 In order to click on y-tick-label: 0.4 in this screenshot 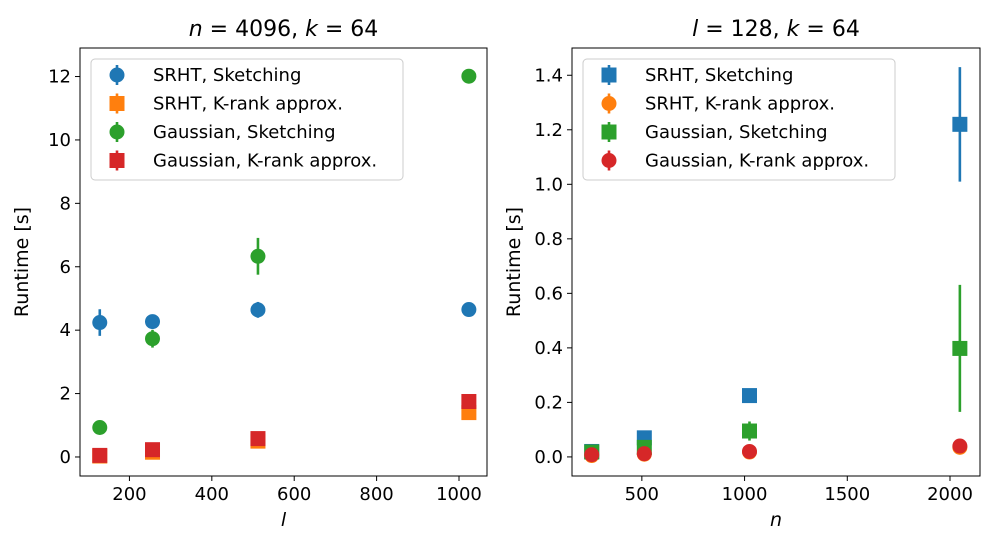, I will do `click(548, 348)`.